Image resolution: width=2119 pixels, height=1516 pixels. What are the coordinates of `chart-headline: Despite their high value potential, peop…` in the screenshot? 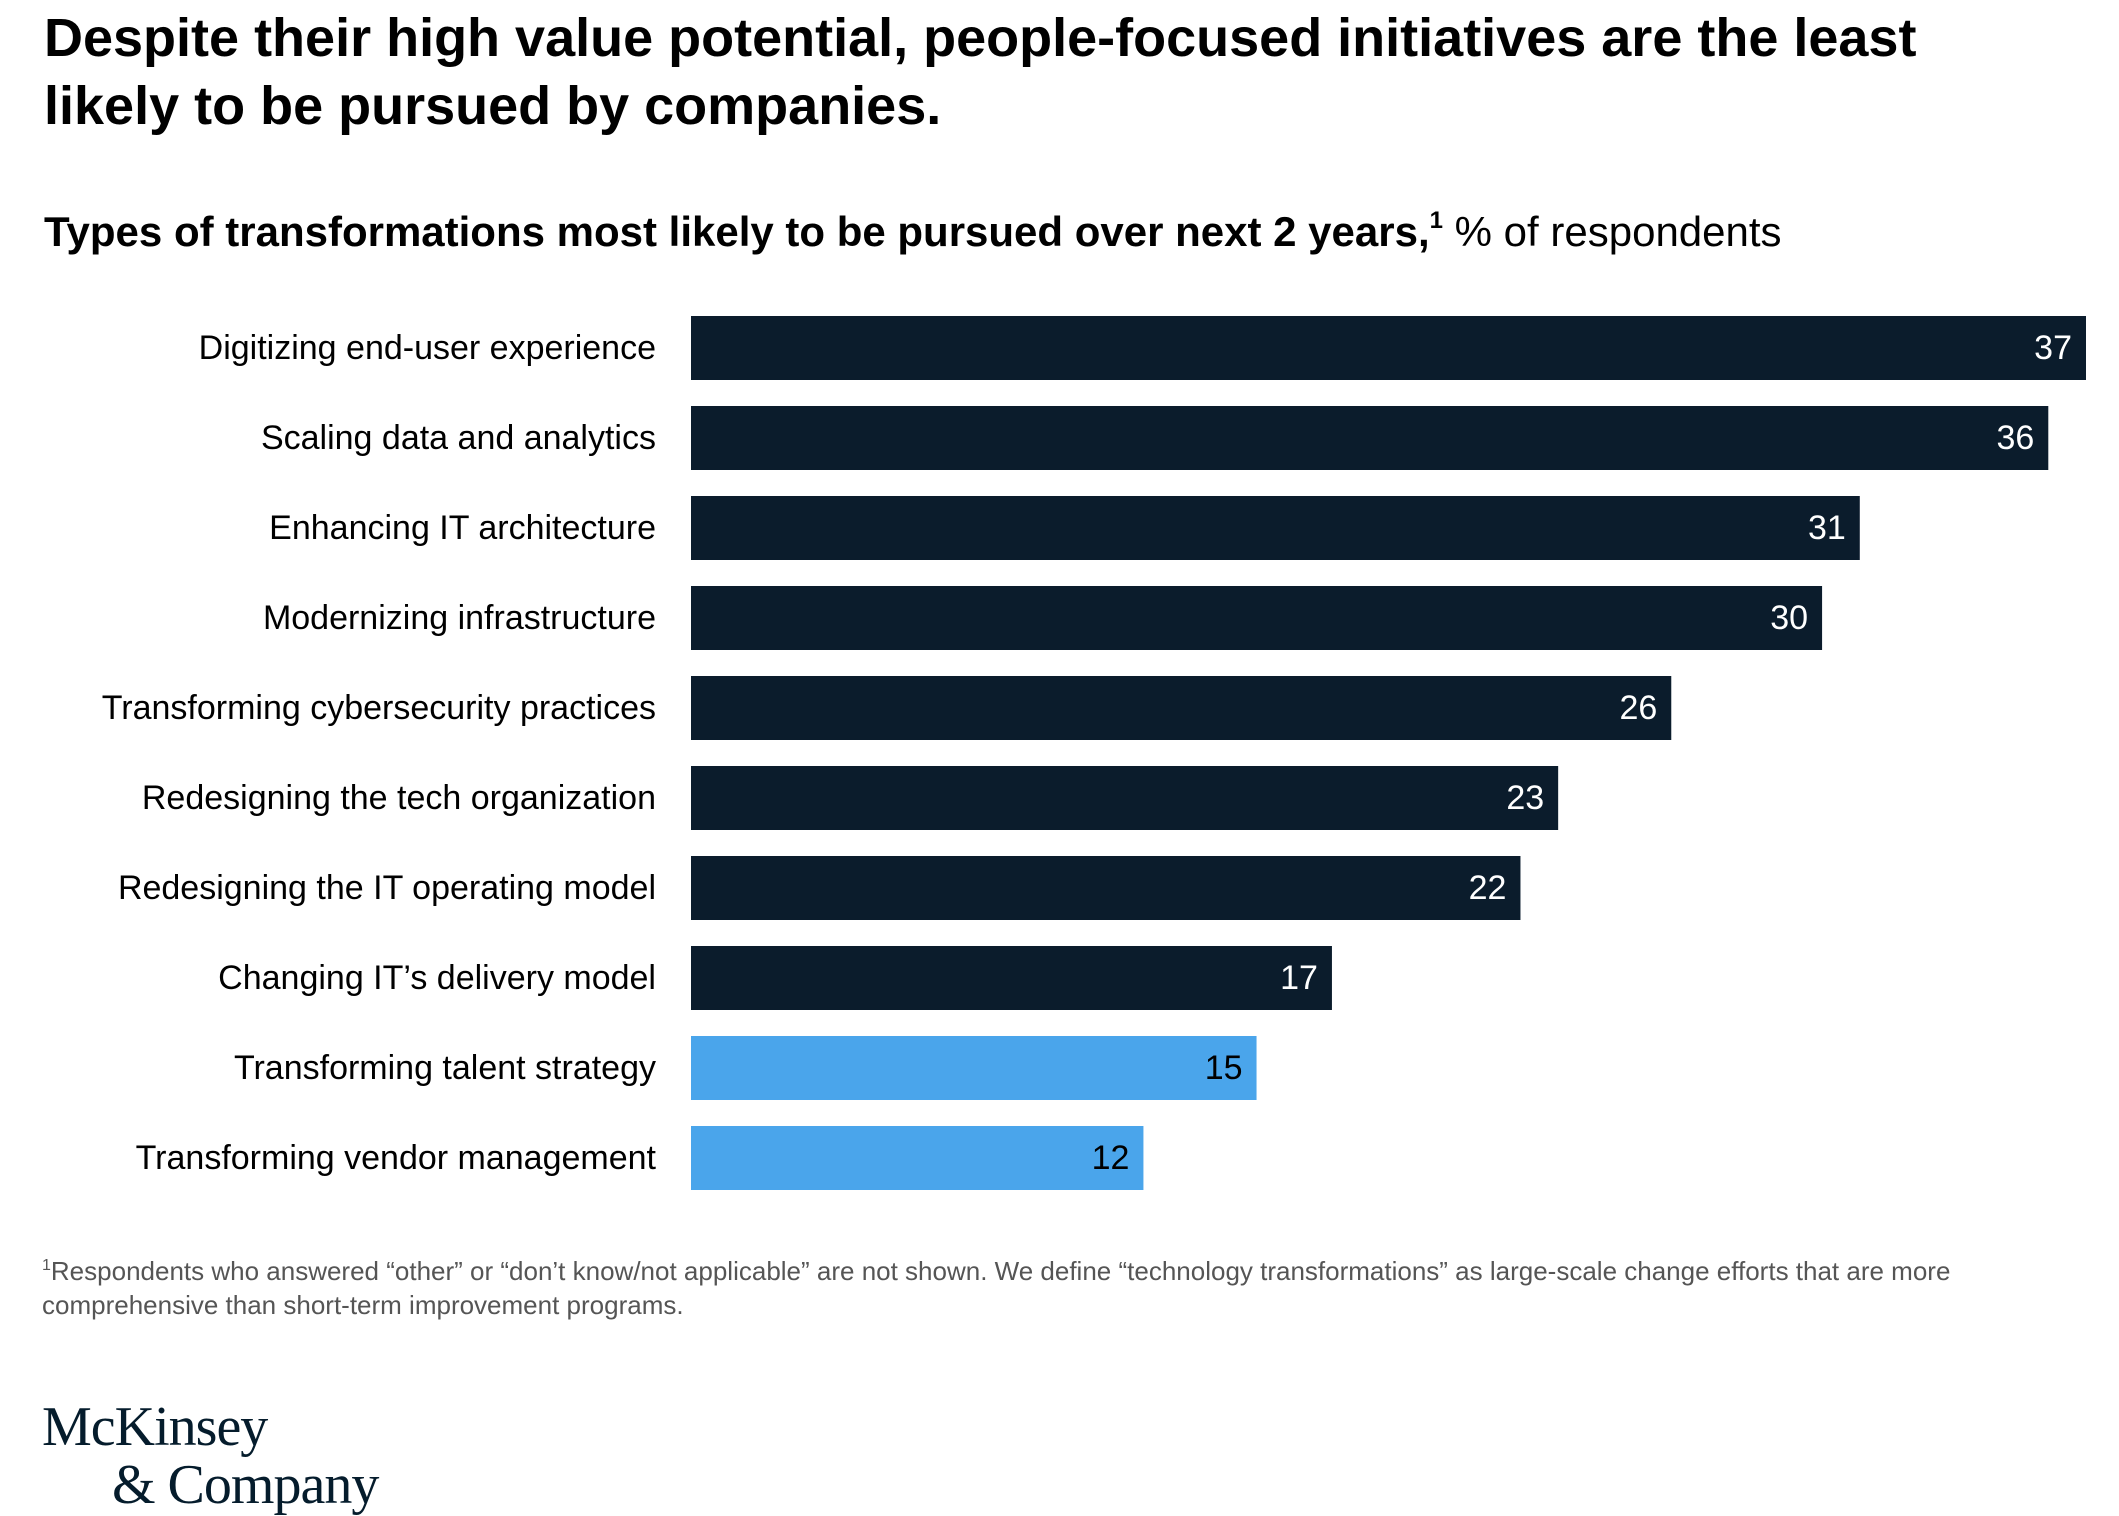 It's located at (980, 72).